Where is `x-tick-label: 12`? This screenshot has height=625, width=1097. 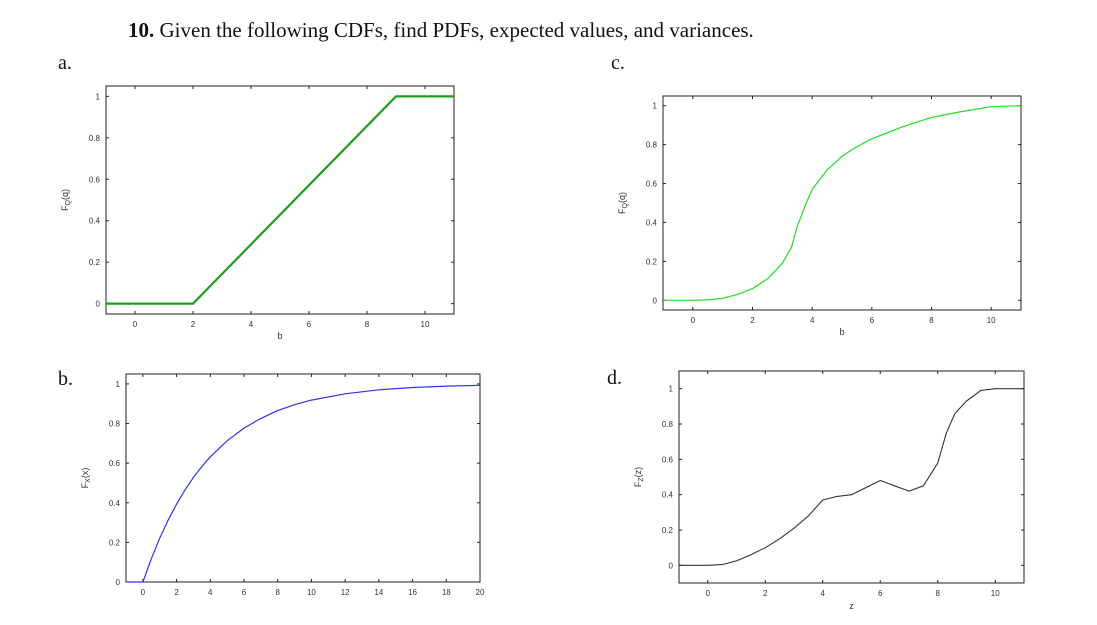
x-tick-label: 12 is located at coordinates (345, 592).